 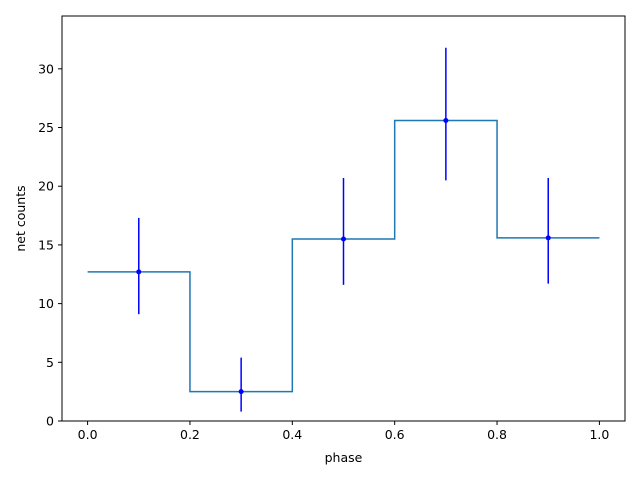 What do you see at coordinates (344, 457) in the screenshot?
I see `x-axis-label: phase` at bounding box center [344, 457].